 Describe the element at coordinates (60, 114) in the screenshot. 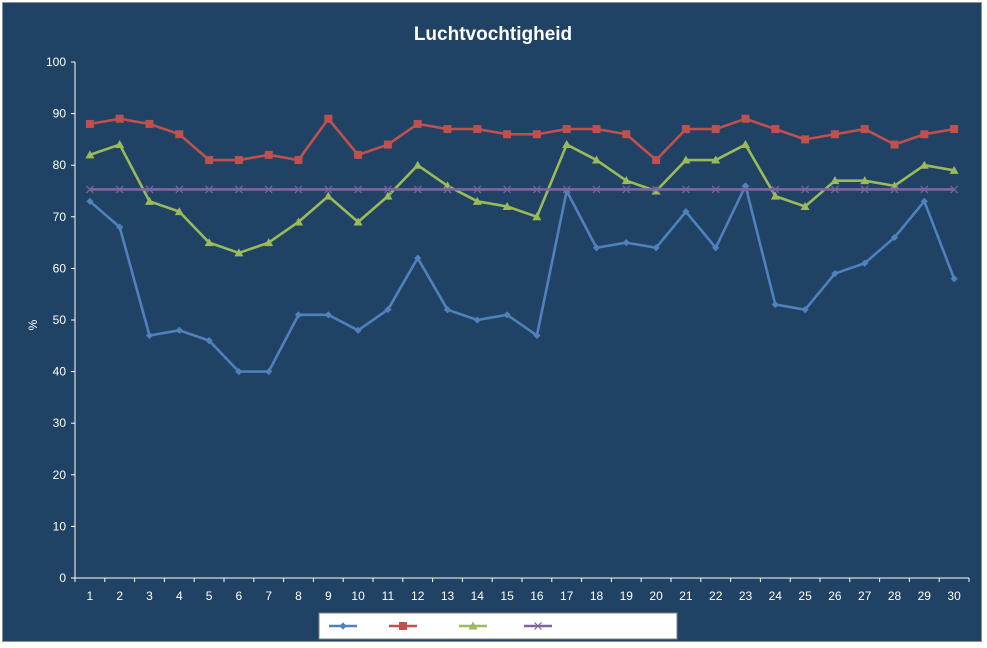

I see `y-tick-label: 90` at that location.